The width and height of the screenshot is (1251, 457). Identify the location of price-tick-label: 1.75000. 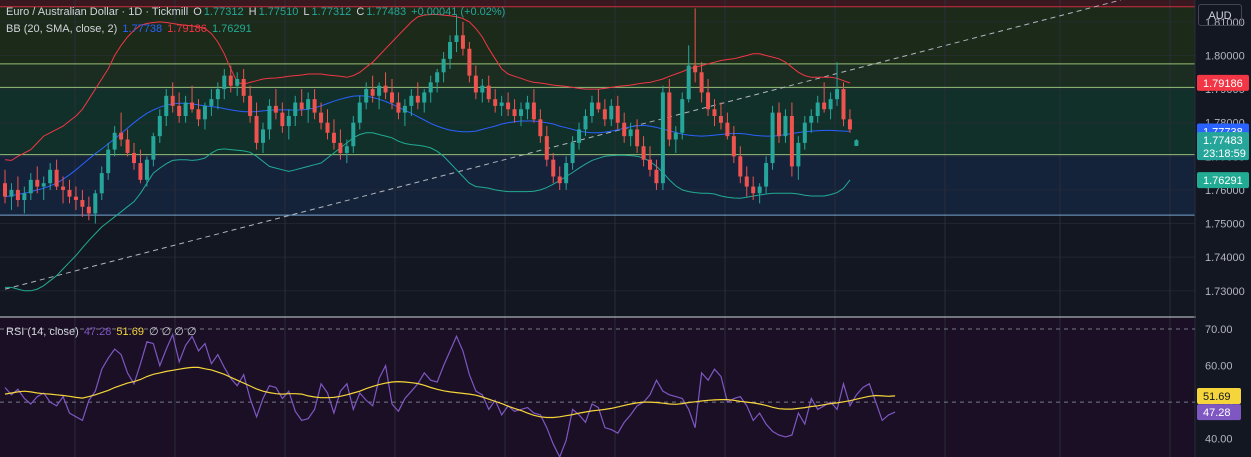
(1225, 225).